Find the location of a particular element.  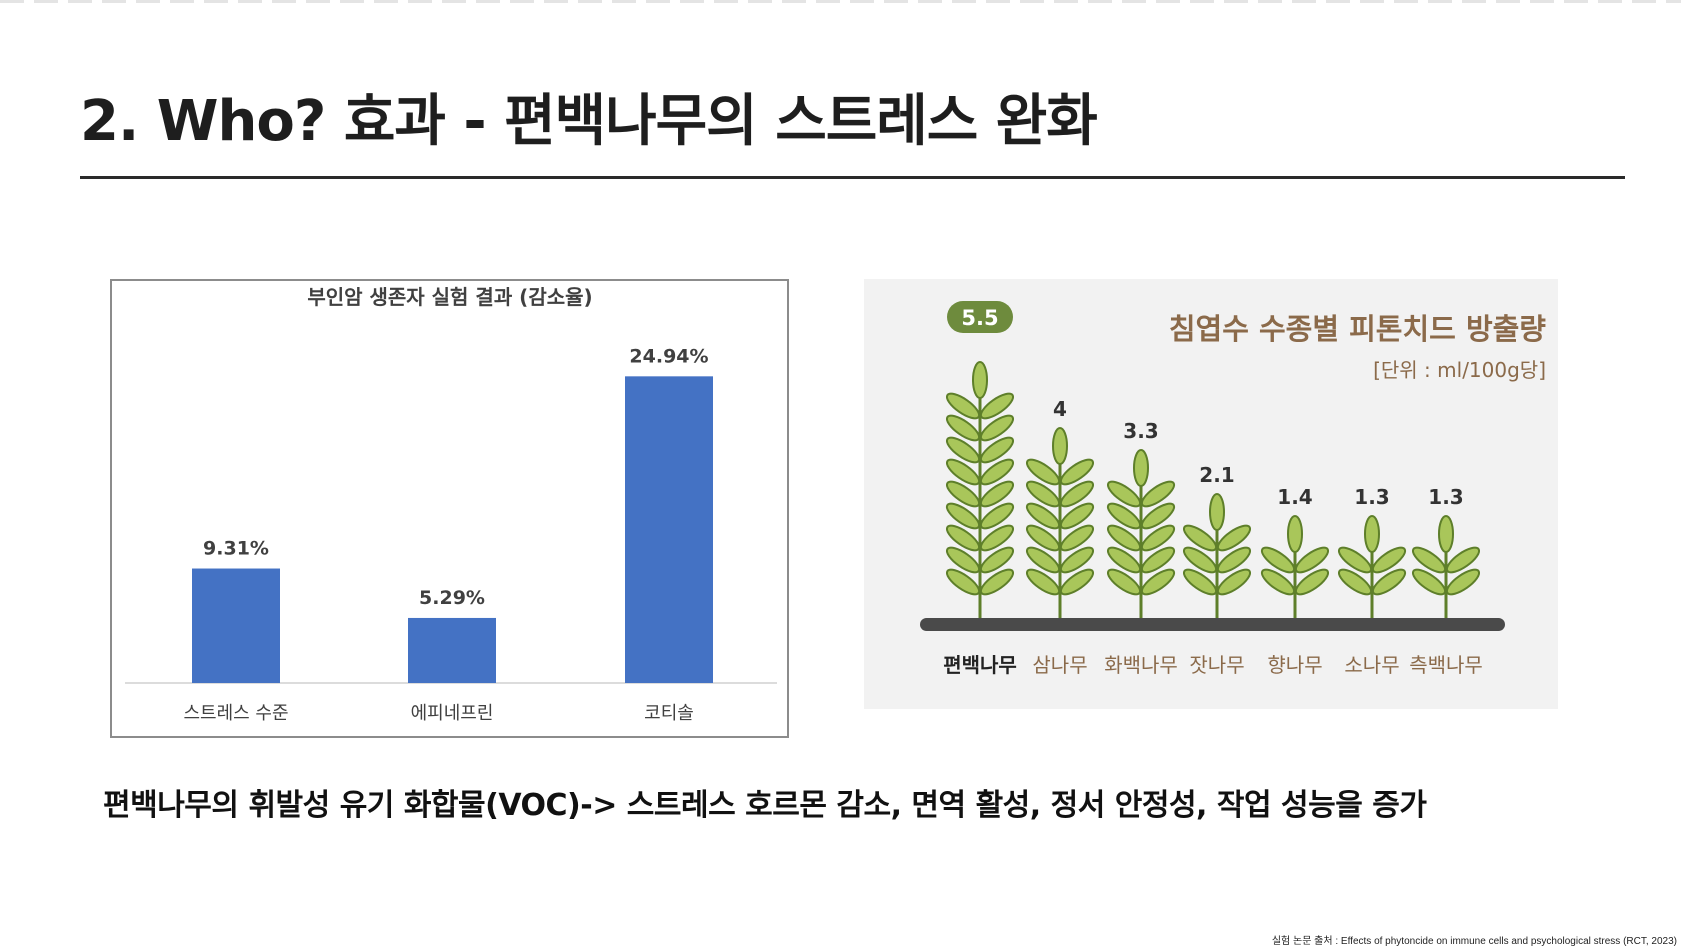

chart2-category-label: 삼나무 is located at coordinates (1059, 665).